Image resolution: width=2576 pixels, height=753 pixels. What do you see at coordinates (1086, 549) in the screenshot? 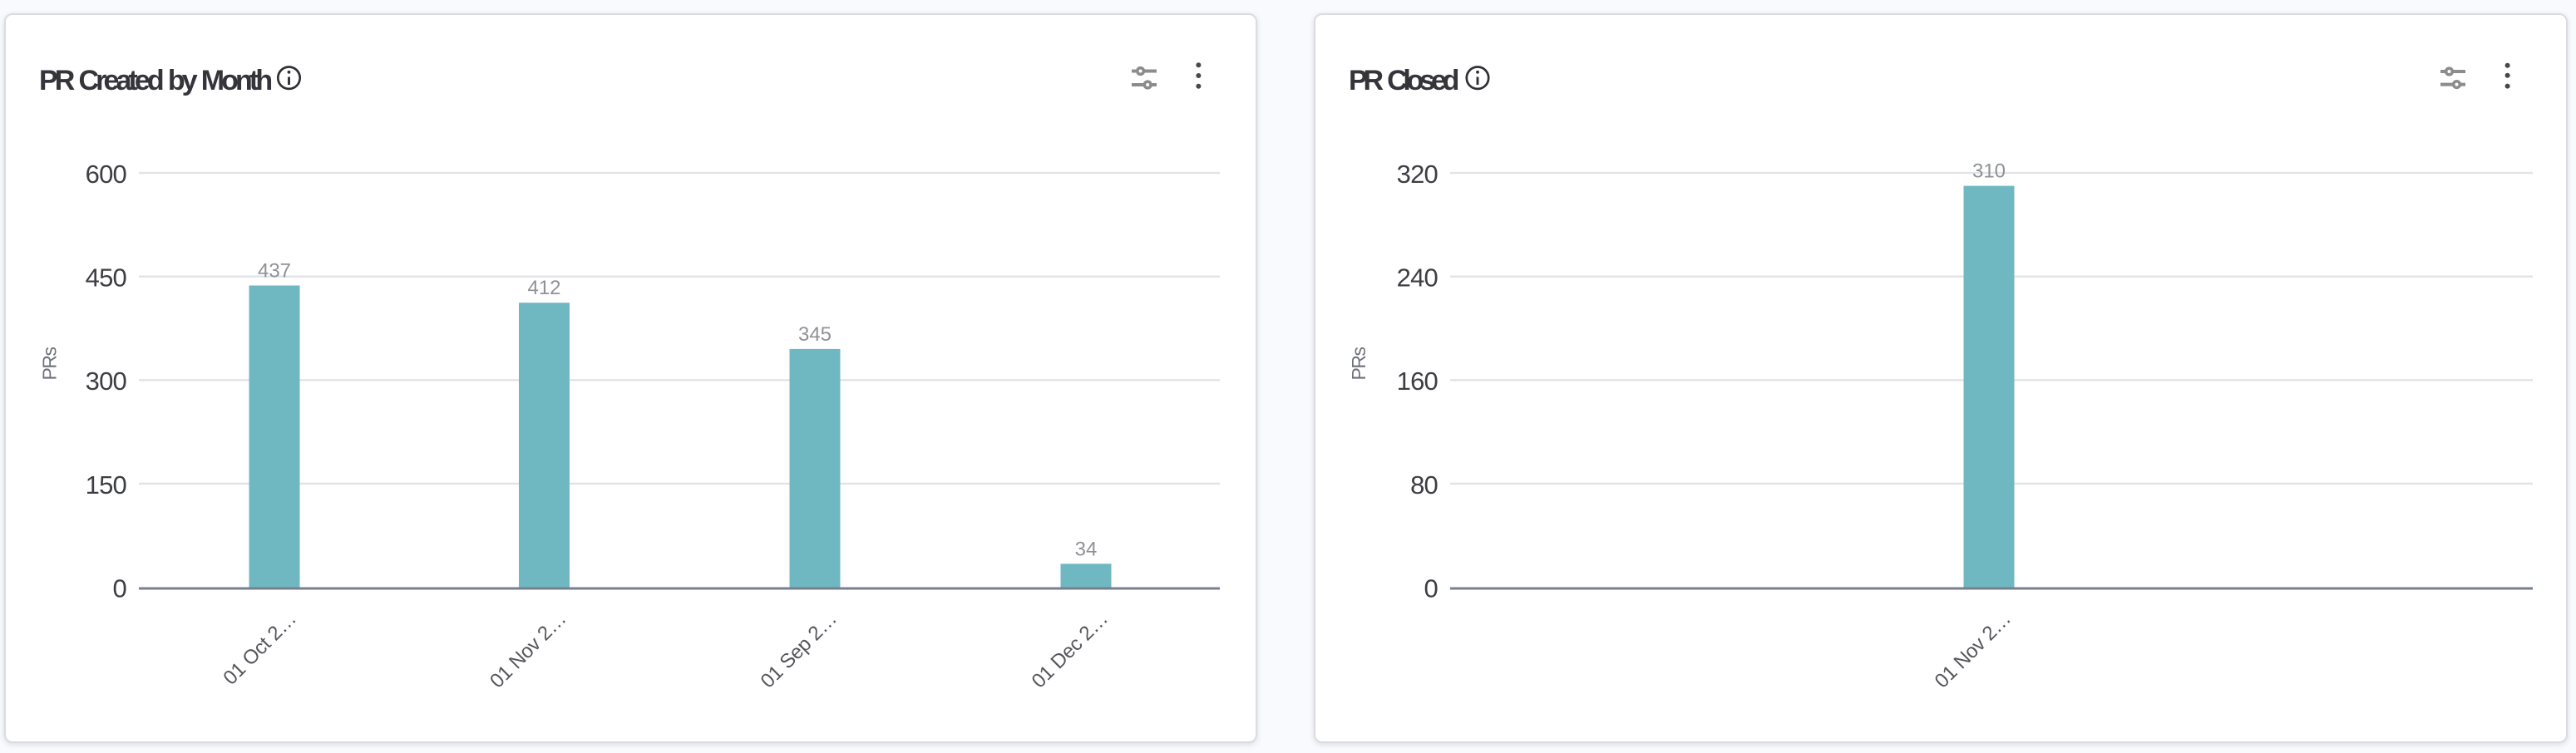
I see `svg-text: 34` at bounding box center [1086, 549].